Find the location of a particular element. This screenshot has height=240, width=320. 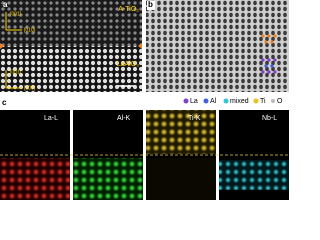

axis-label: [010] is located at coordinates (30, 30).